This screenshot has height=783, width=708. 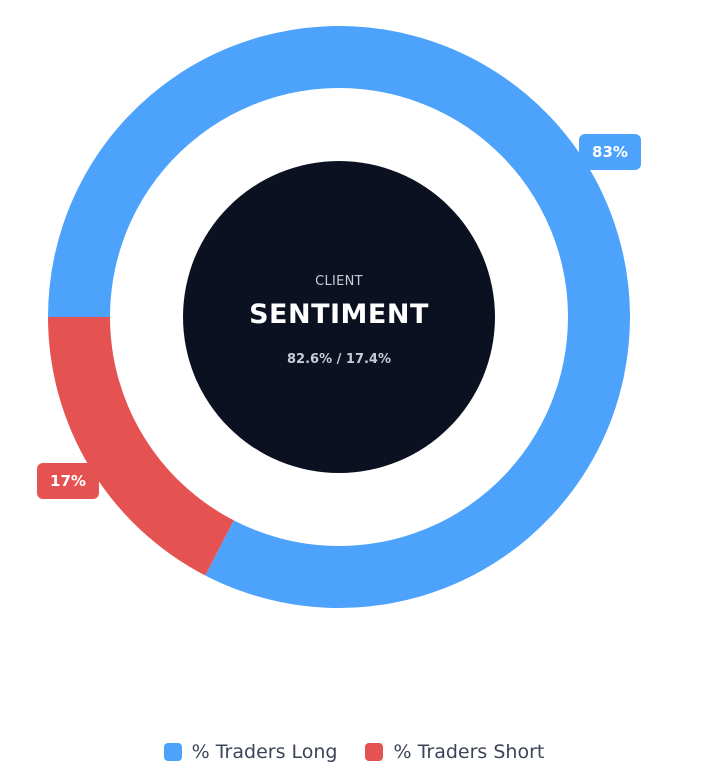 I want to click on data-label-text-short: 17%, so click(x=68, y=481).